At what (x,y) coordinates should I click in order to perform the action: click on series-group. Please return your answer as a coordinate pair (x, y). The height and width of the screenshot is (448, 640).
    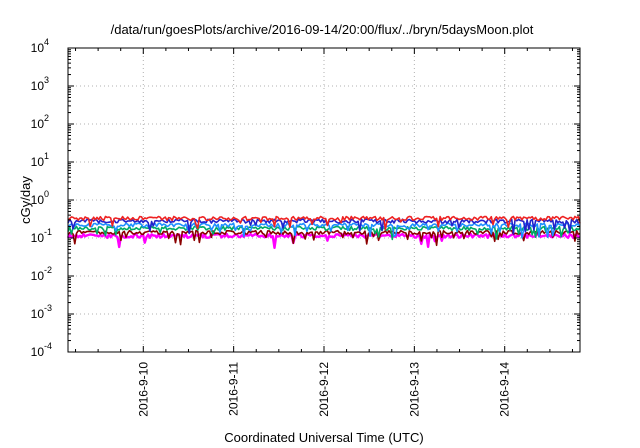
    Looking at the image, I should click on (323, 232).